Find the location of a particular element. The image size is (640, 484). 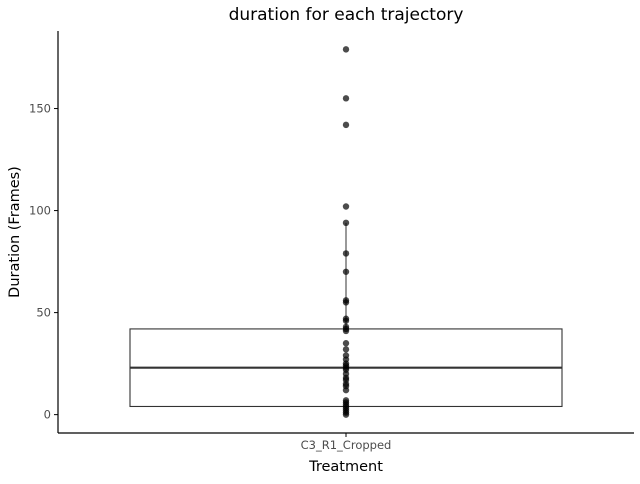

x-axis-label: Treatment is located at coordinates (345, 467).